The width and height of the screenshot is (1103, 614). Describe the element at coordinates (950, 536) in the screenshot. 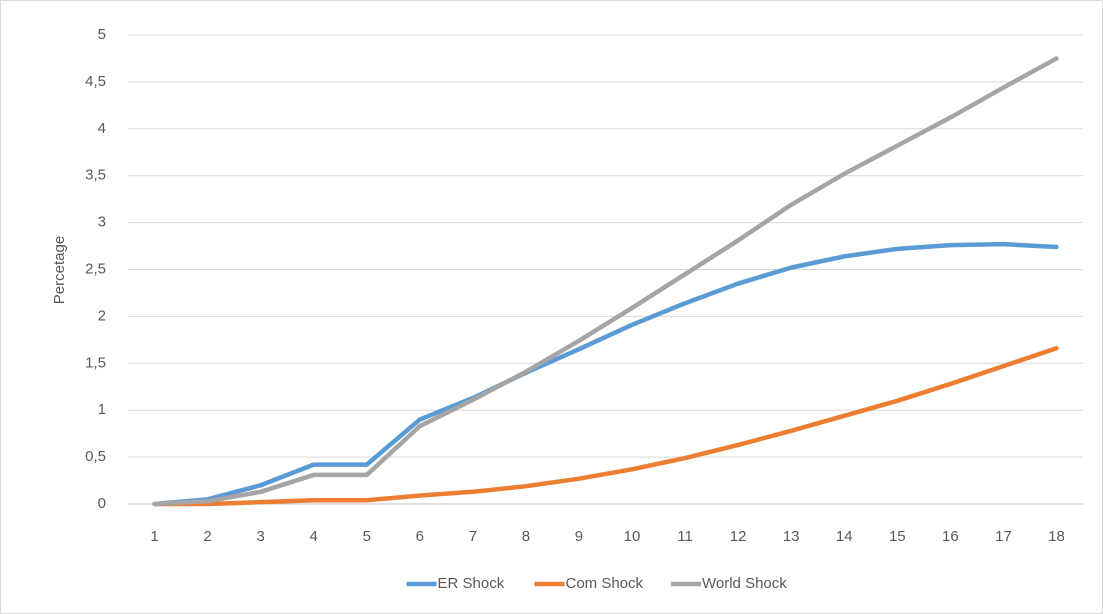

I see `x-tick-label: 16` at that location.